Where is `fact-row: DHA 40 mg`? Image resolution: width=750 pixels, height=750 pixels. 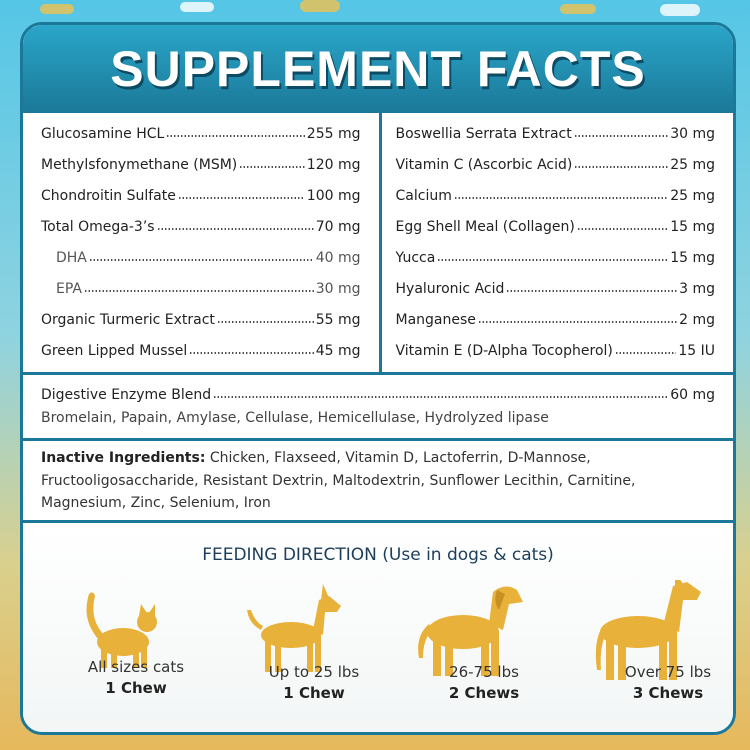 fact-row: DHA 40 mg is located at coordinates (201, 258).